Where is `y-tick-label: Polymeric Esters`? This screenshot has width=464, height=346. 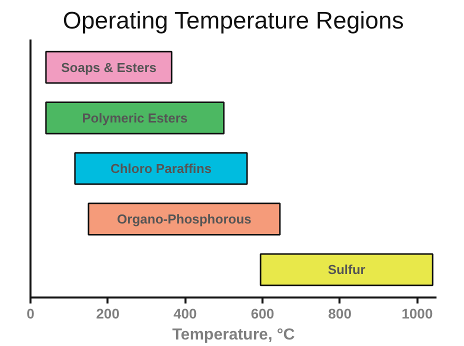 y-tick-label: Polymeric Esters is located at coordinates (135, 118).